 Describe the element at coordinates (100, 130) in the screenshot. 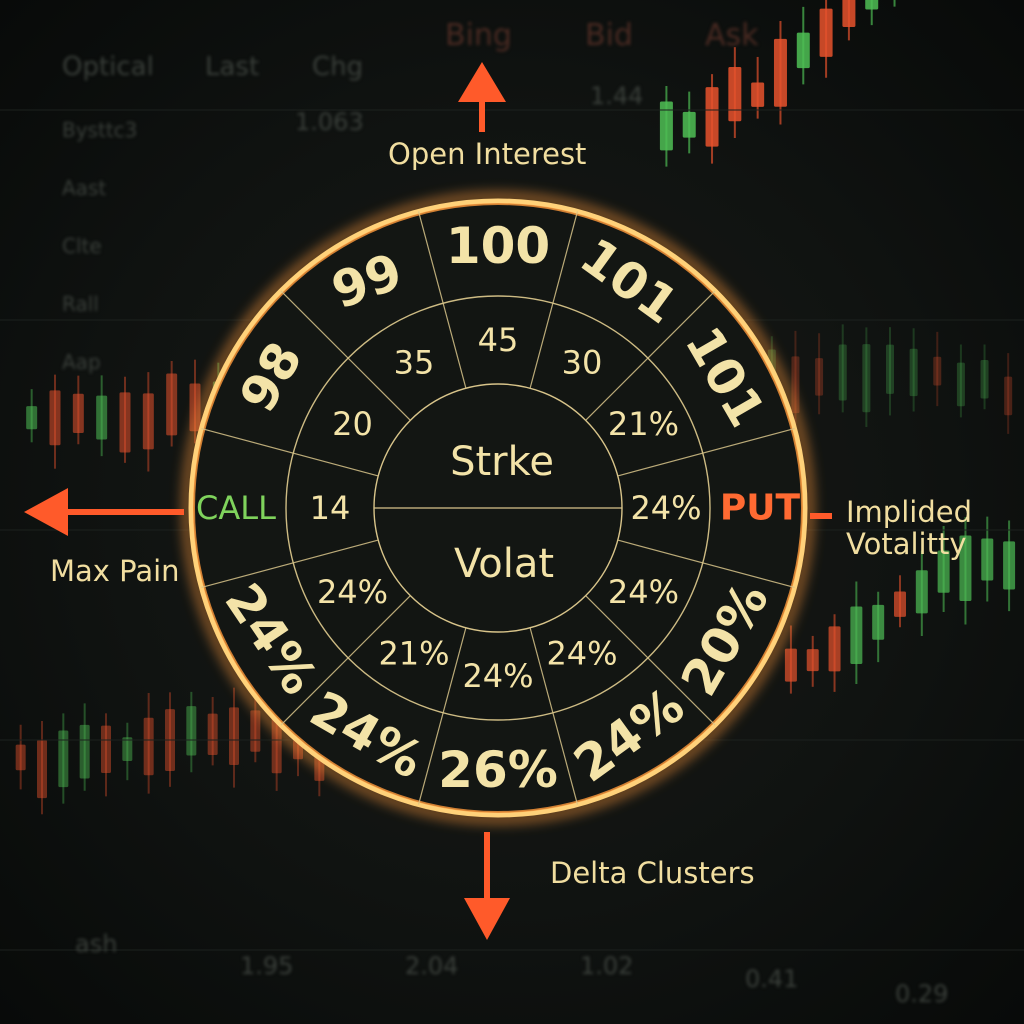

I see `ghost-row-label: Bysttc3` at that location.